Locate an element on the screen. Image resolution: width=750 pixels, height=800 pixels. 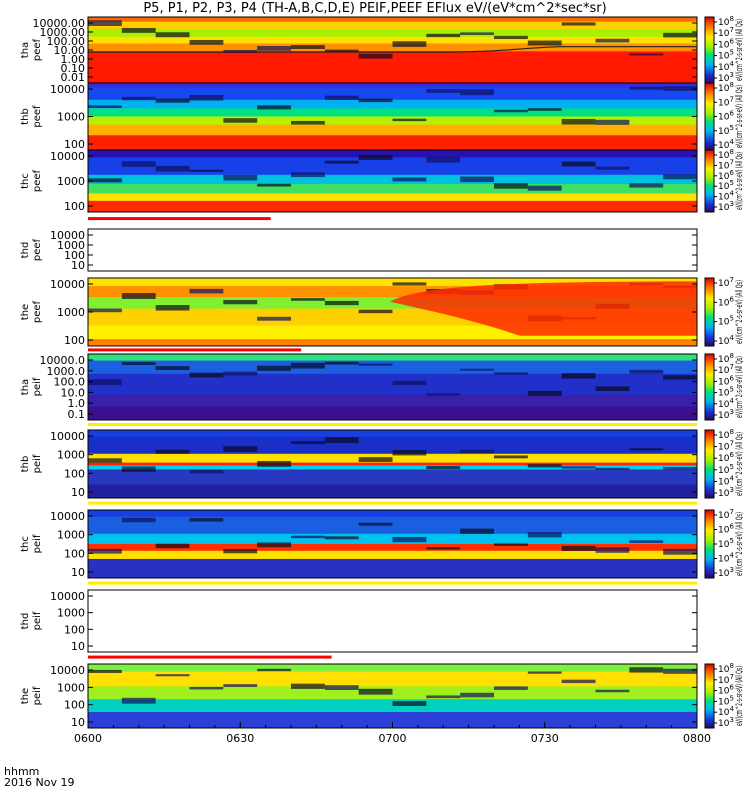
colorbar-unit-label: eV/(cm^2-s-sr-eV) (All Qs) is located at coordinates (740, 181).